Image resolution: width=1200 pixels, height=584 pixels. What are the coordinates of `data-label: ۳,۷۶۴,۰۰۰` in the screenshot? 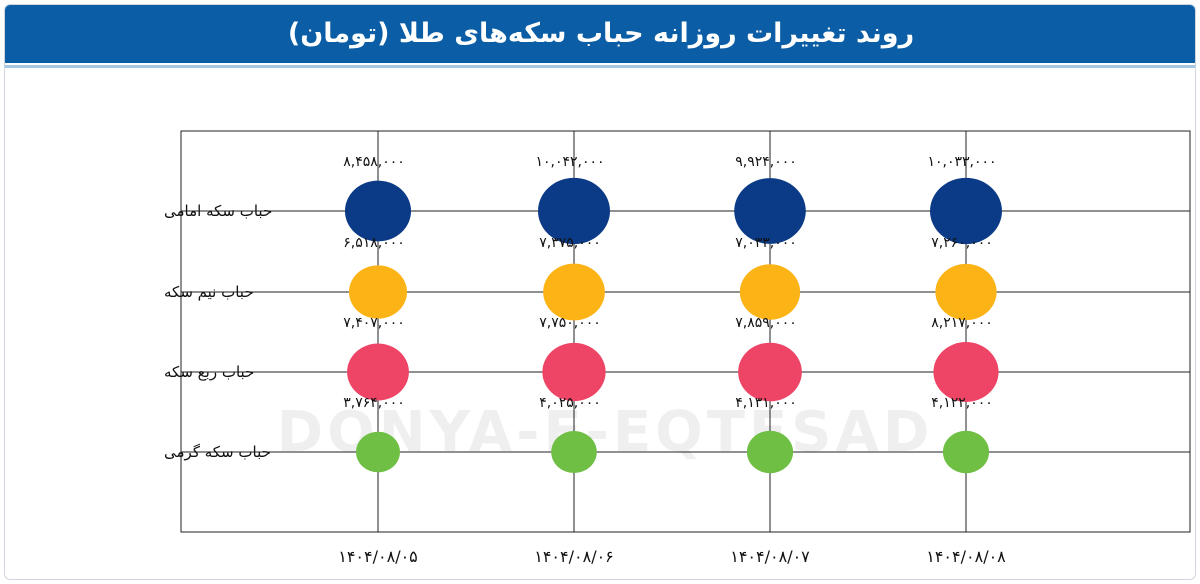 It's located at (374, 403).